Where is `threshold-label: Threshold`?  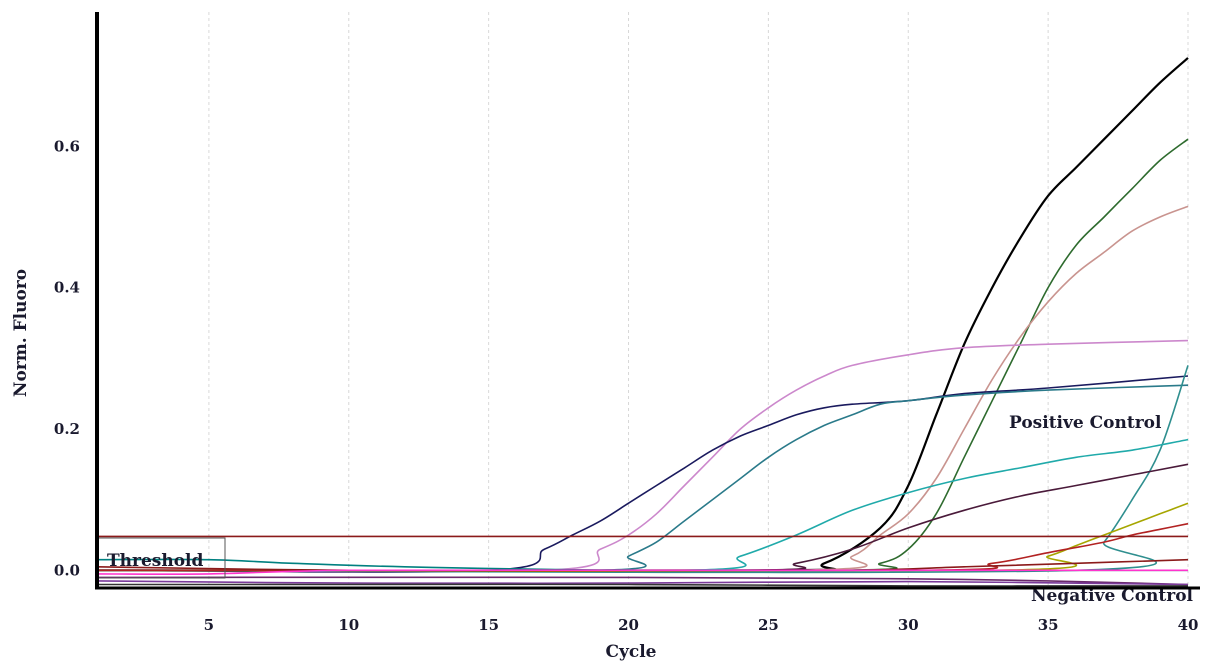
threshold-label: Threshold is located at coordinates (155, 561).